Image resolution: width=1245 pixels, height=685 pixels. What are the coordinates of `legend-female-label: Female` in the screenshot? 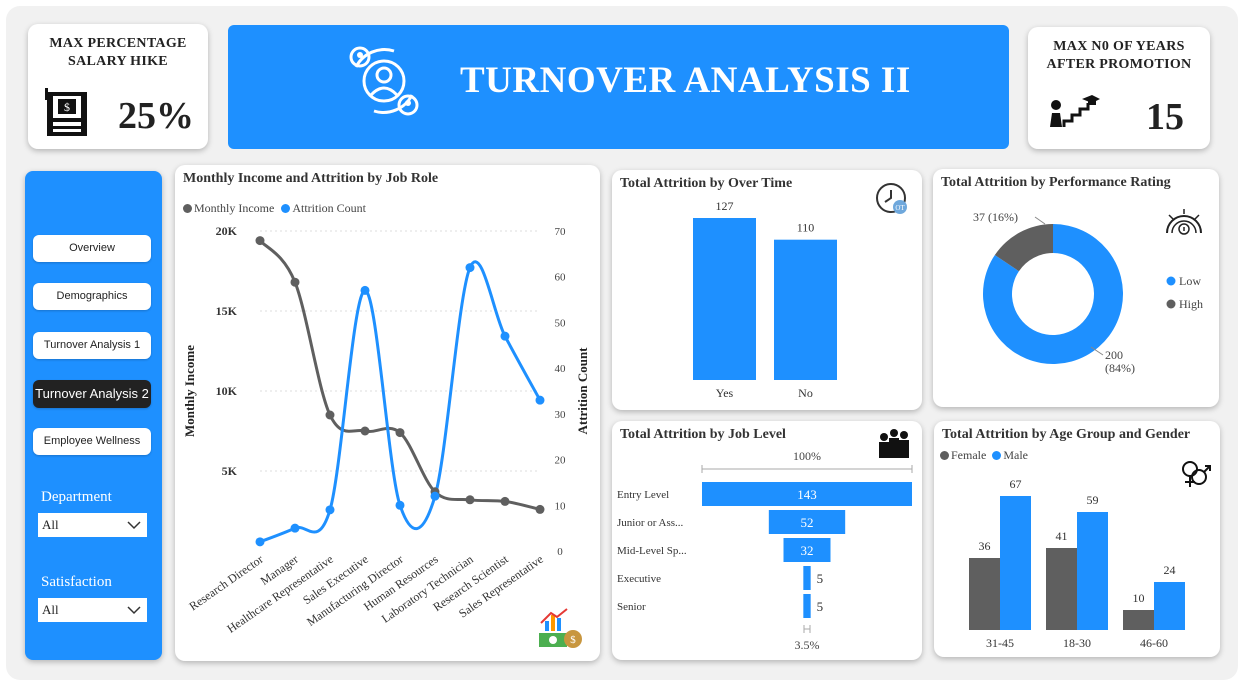 It's located at (969, 455).